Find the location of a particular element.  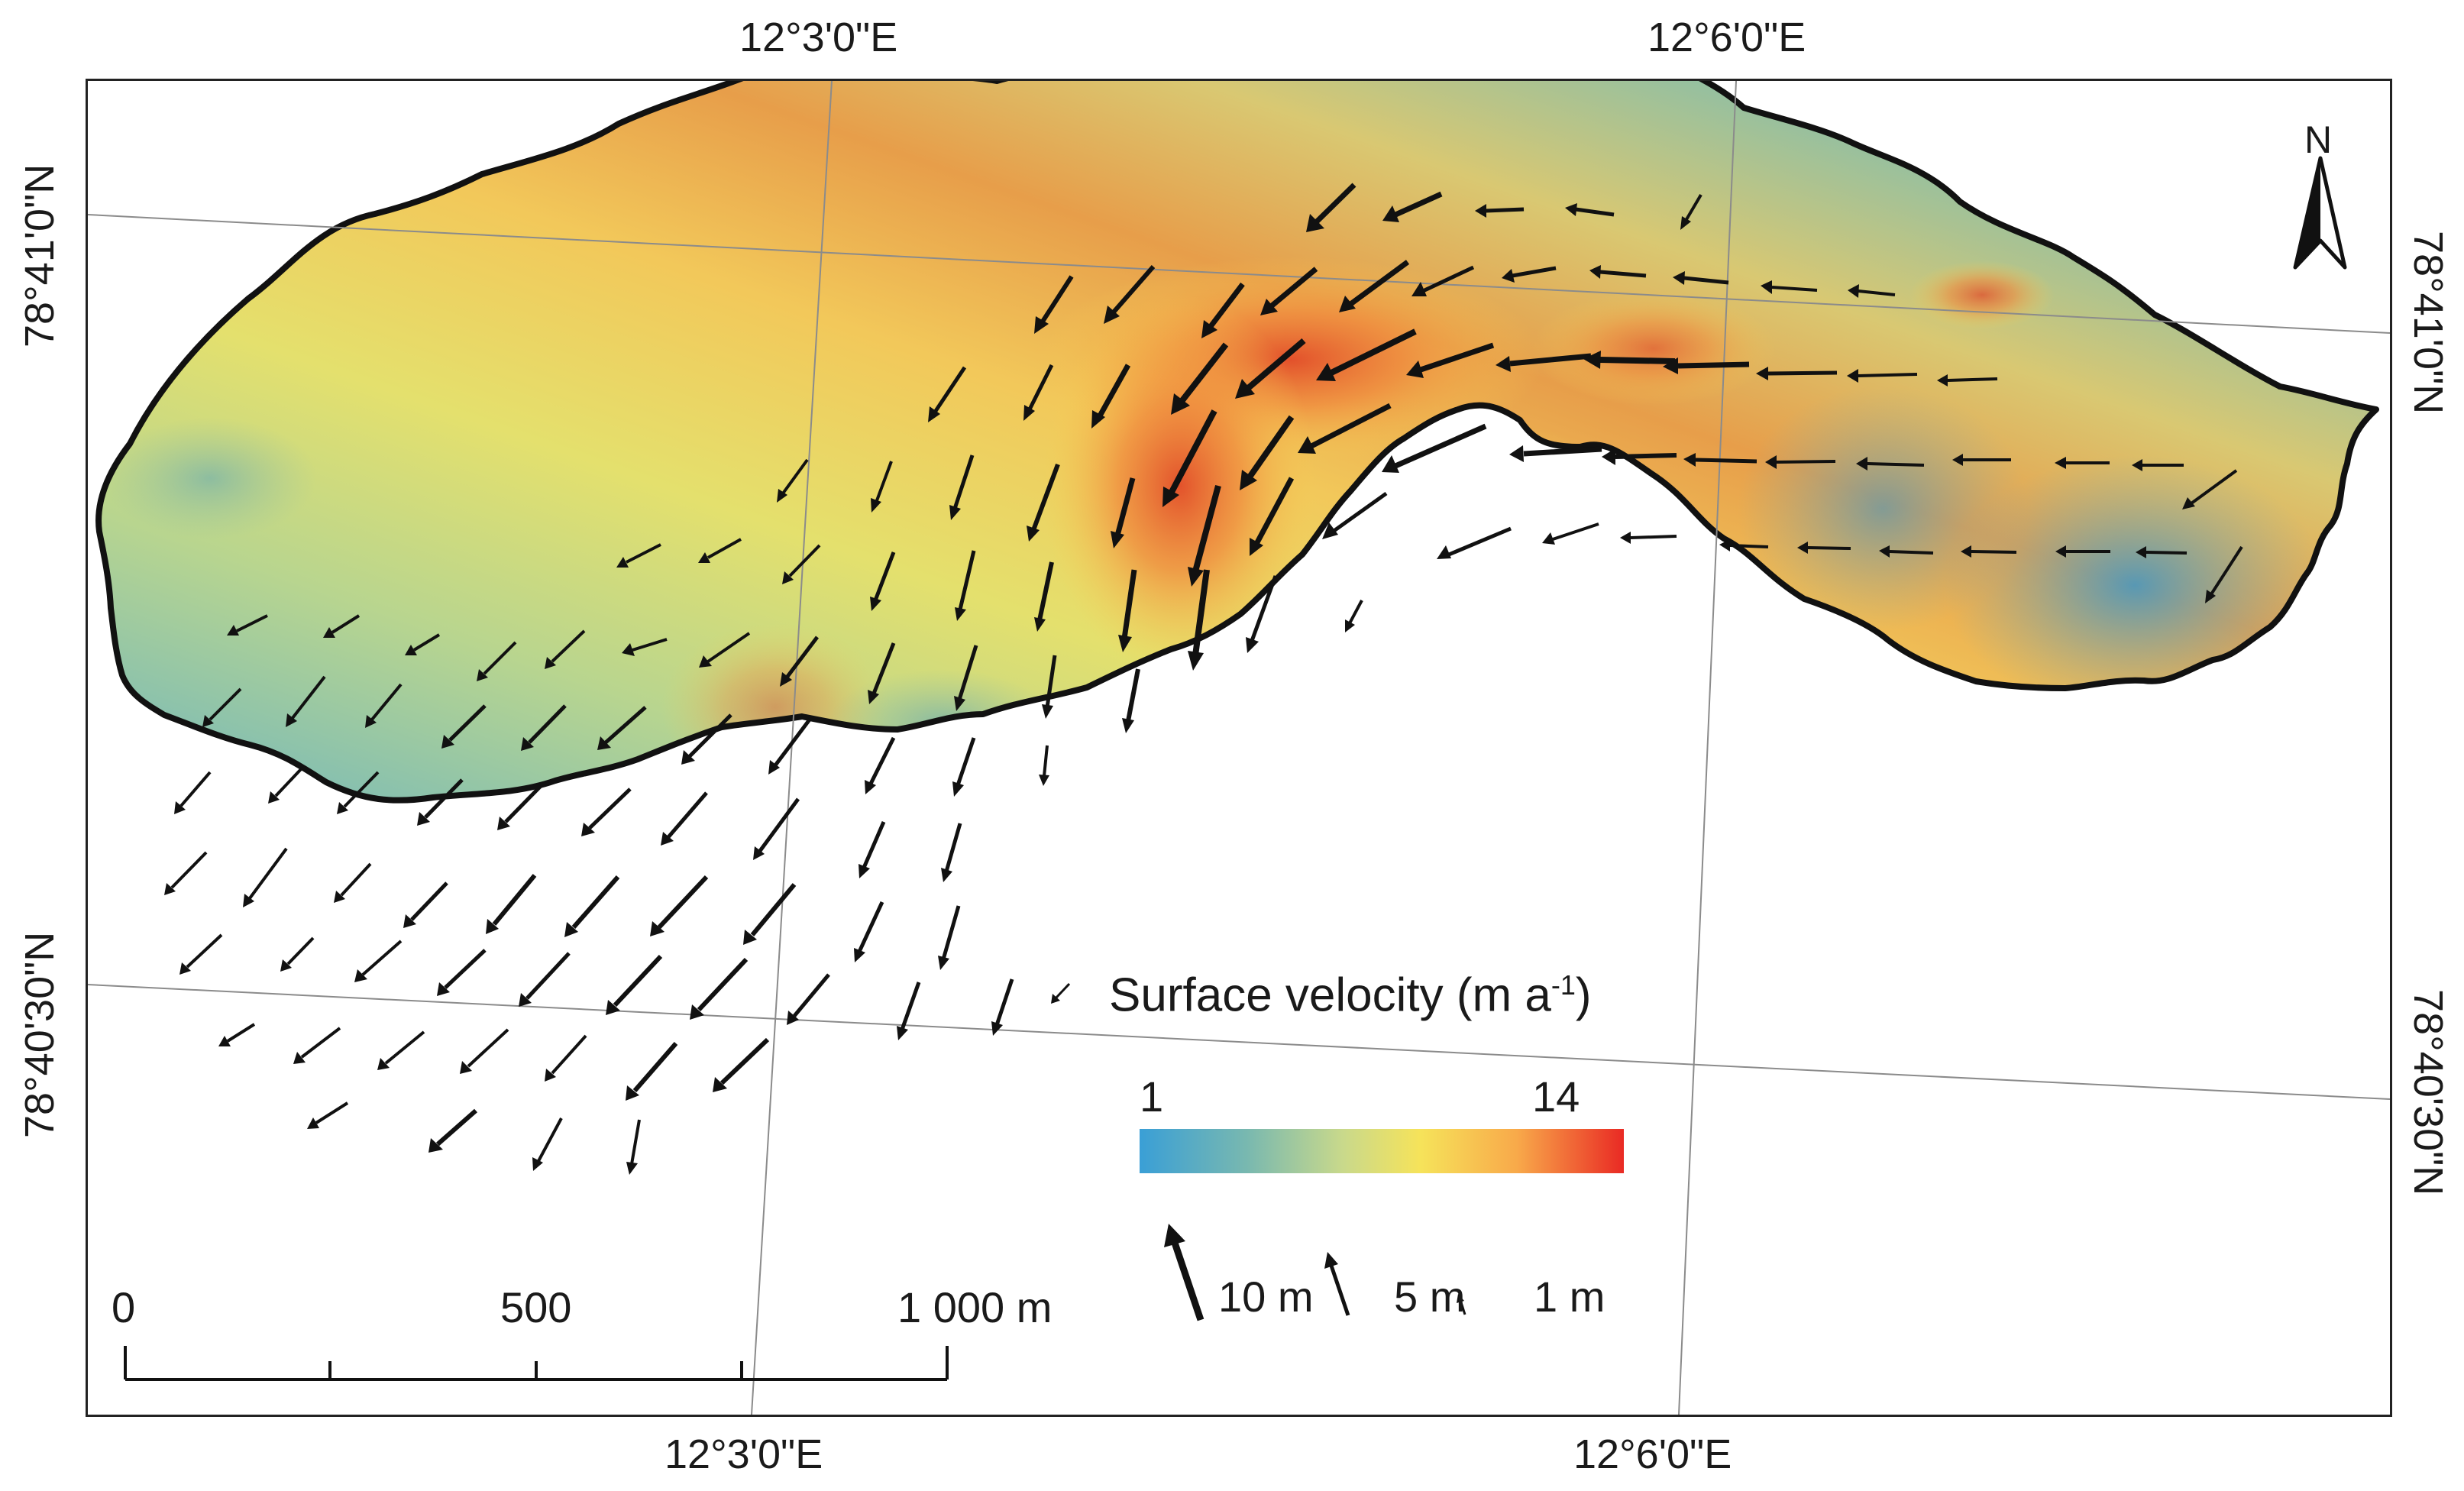

vector-legend-small-arrow-icon is located at coordinates (1461, 1304).